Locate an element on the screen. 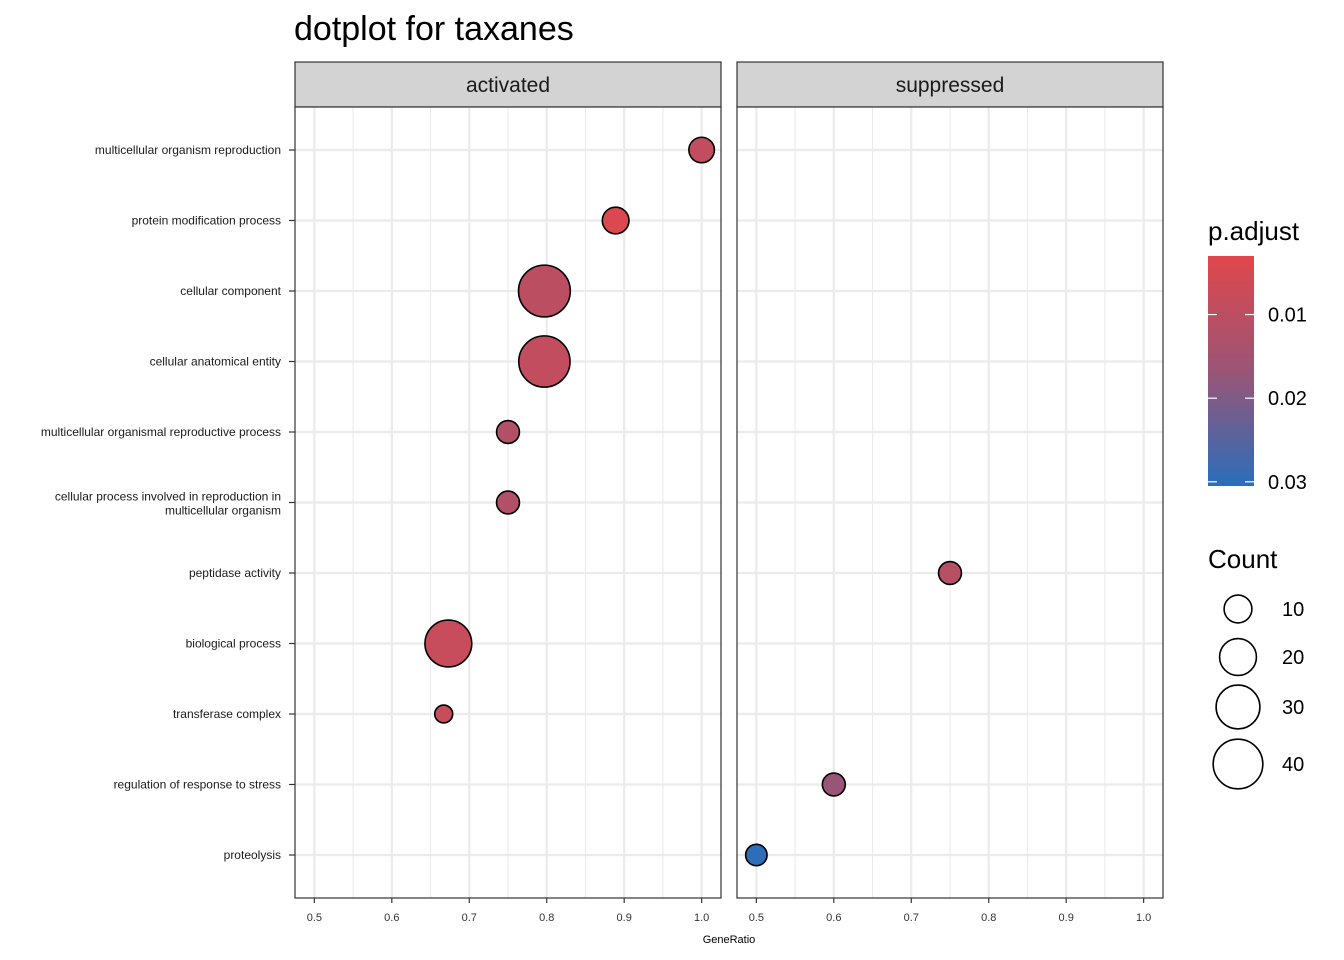 Image resolution: width=1344 pixels, height=960 pixels. strip-activated is located at coordinates (508, 84).